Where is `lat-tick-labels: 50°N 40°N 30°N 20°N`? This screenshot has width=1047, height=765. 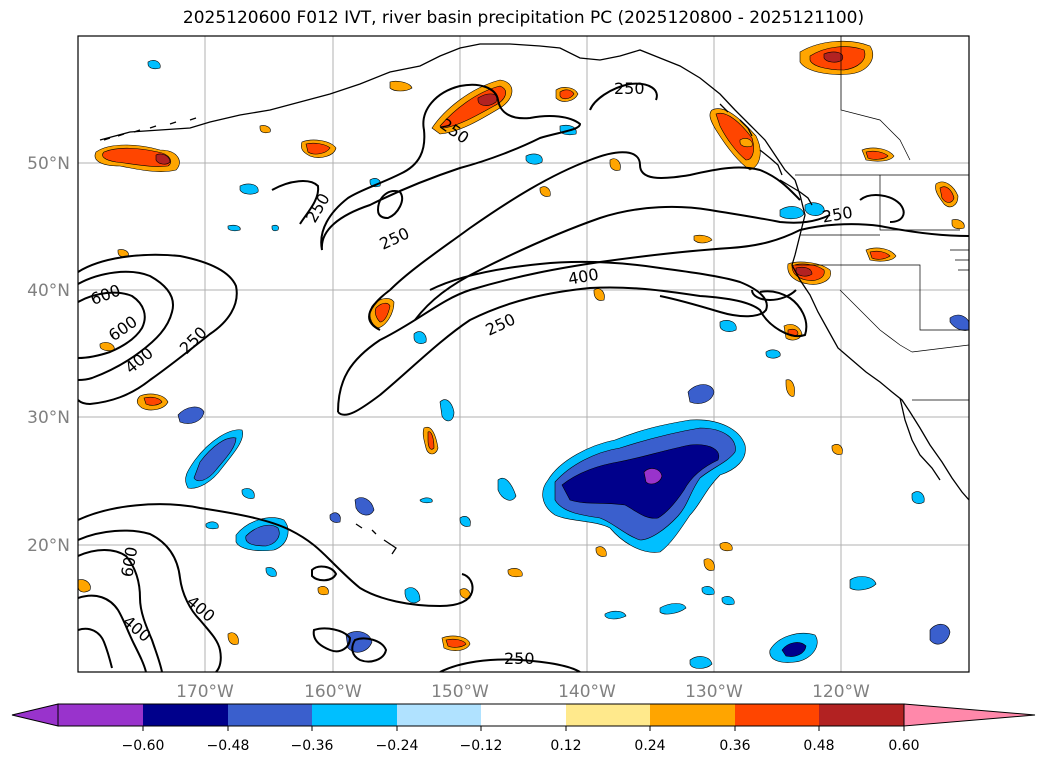 lat-tick-labels: 50°N 40°N 30°N 20°N is located at coordinates (48, 355).